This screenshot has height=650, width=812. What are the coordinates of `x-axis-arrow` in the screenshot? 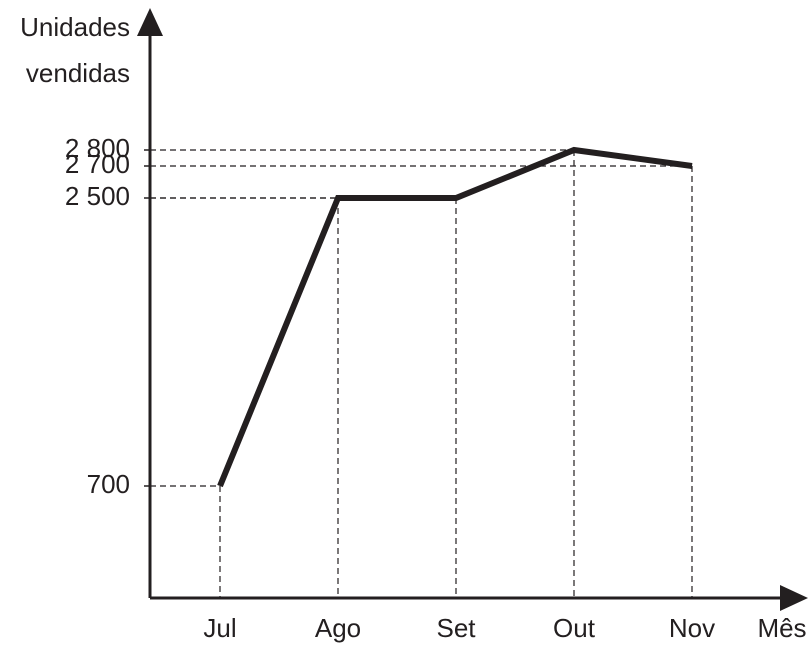 It's located at (794, 598).